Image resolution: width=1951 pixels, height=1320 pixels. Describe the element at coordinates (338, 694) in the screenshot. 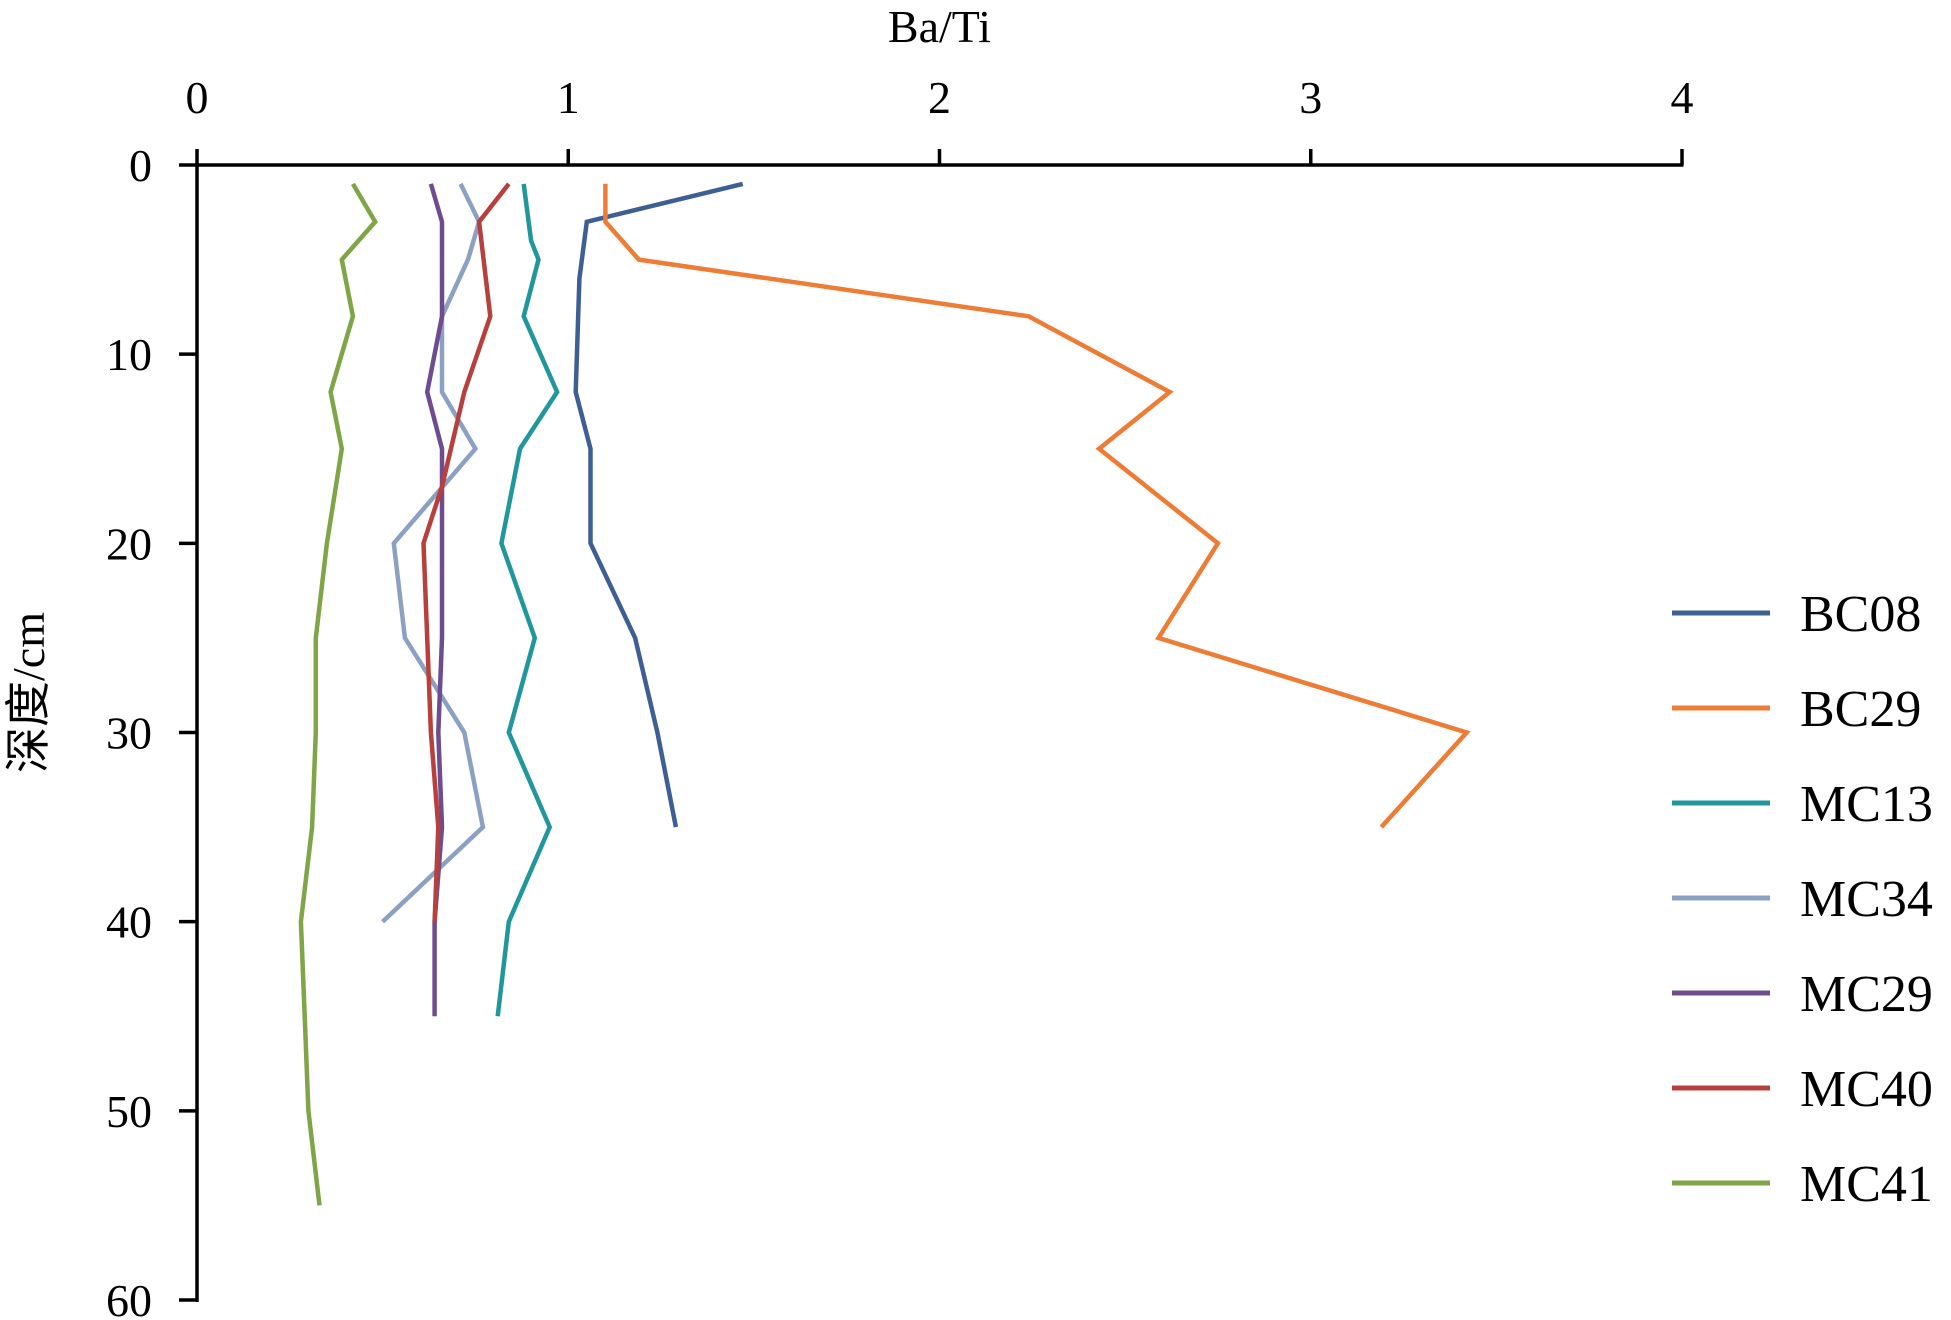

I see `series-line-mc41` at that location.